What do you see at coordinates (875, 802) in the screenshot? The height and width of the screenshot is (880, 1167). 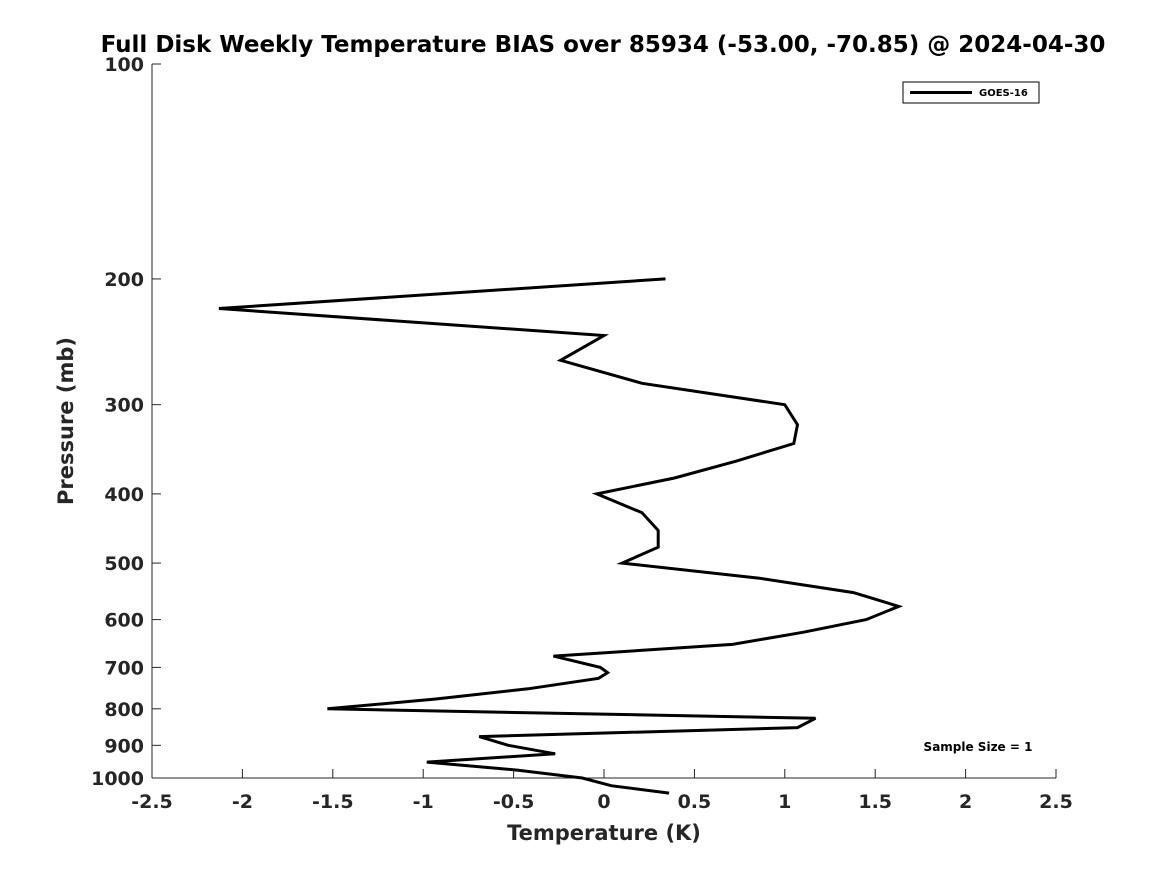 I see `x-tick-label: 1.5` at bounding box center [875, 802].